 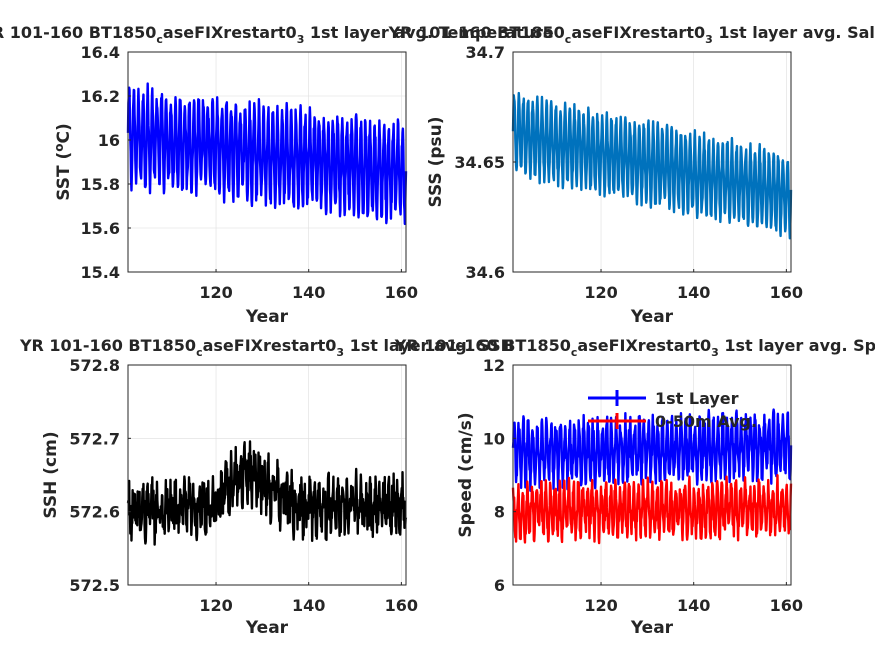 I want to click on xlabel-ssh: Year, so click(x=267, y=628).